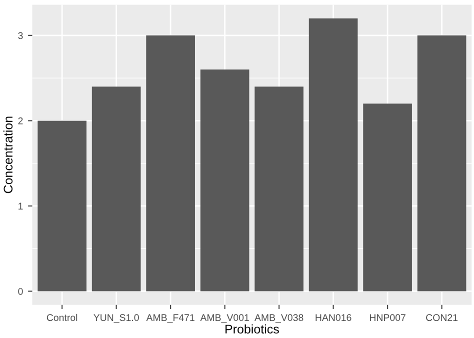 The image size is (474, 338). I want to click on y-tick-label: 3, so click(20, 36).